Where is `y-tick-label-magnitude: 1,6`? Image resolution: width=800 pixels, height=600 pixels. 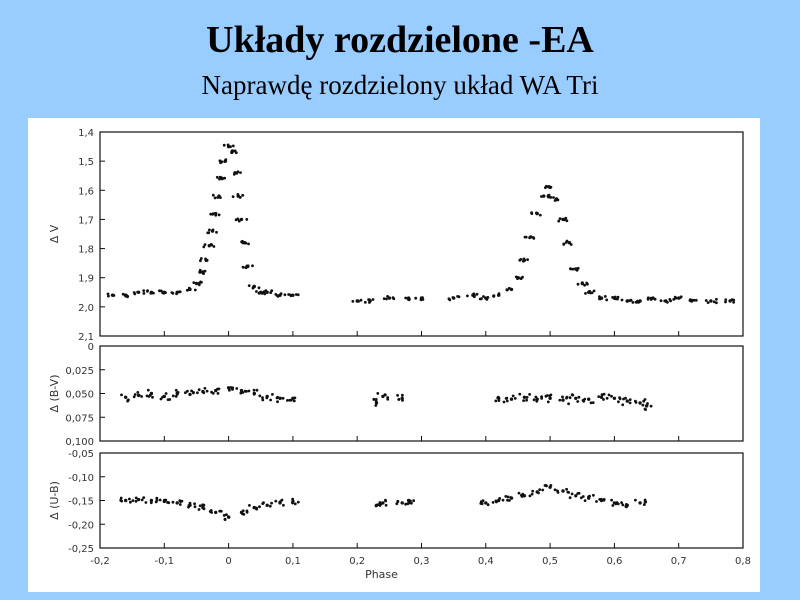 y-tick-label-magnitude: 1,6 is located at coordinates (86, 191).